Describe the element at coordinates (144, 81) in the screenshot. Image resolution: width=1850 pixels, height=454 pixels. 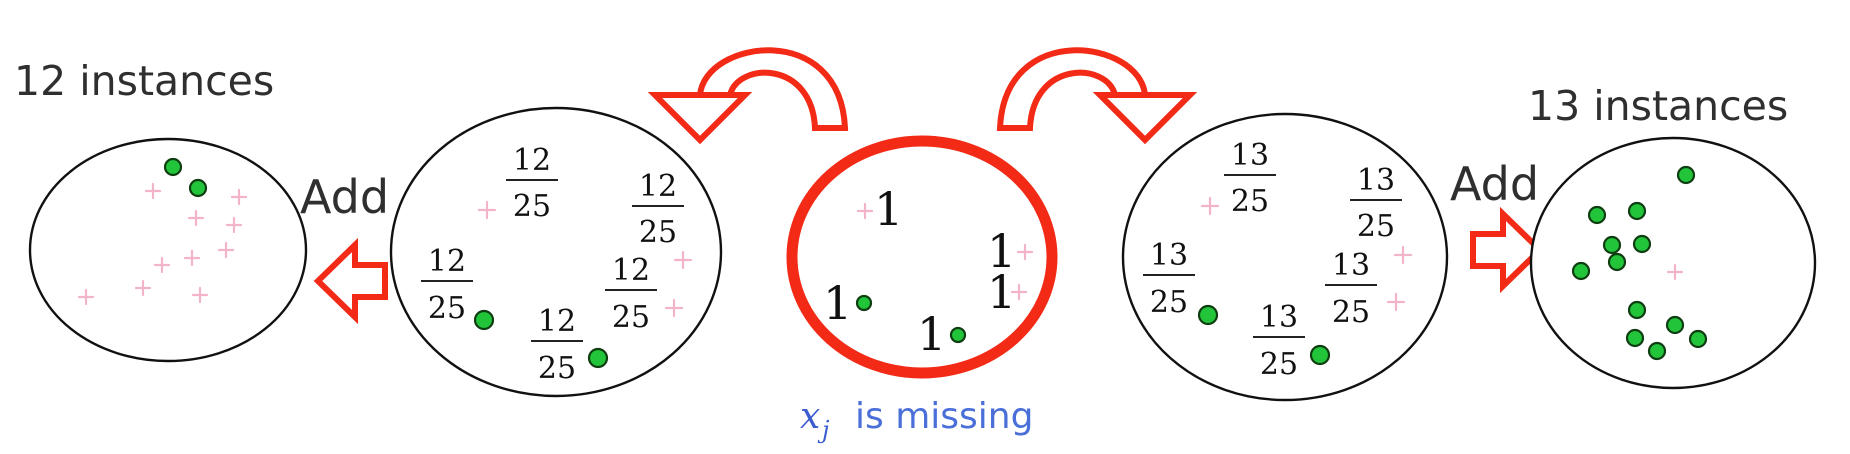
I see `left-instances-label: 12 instances` at that location.